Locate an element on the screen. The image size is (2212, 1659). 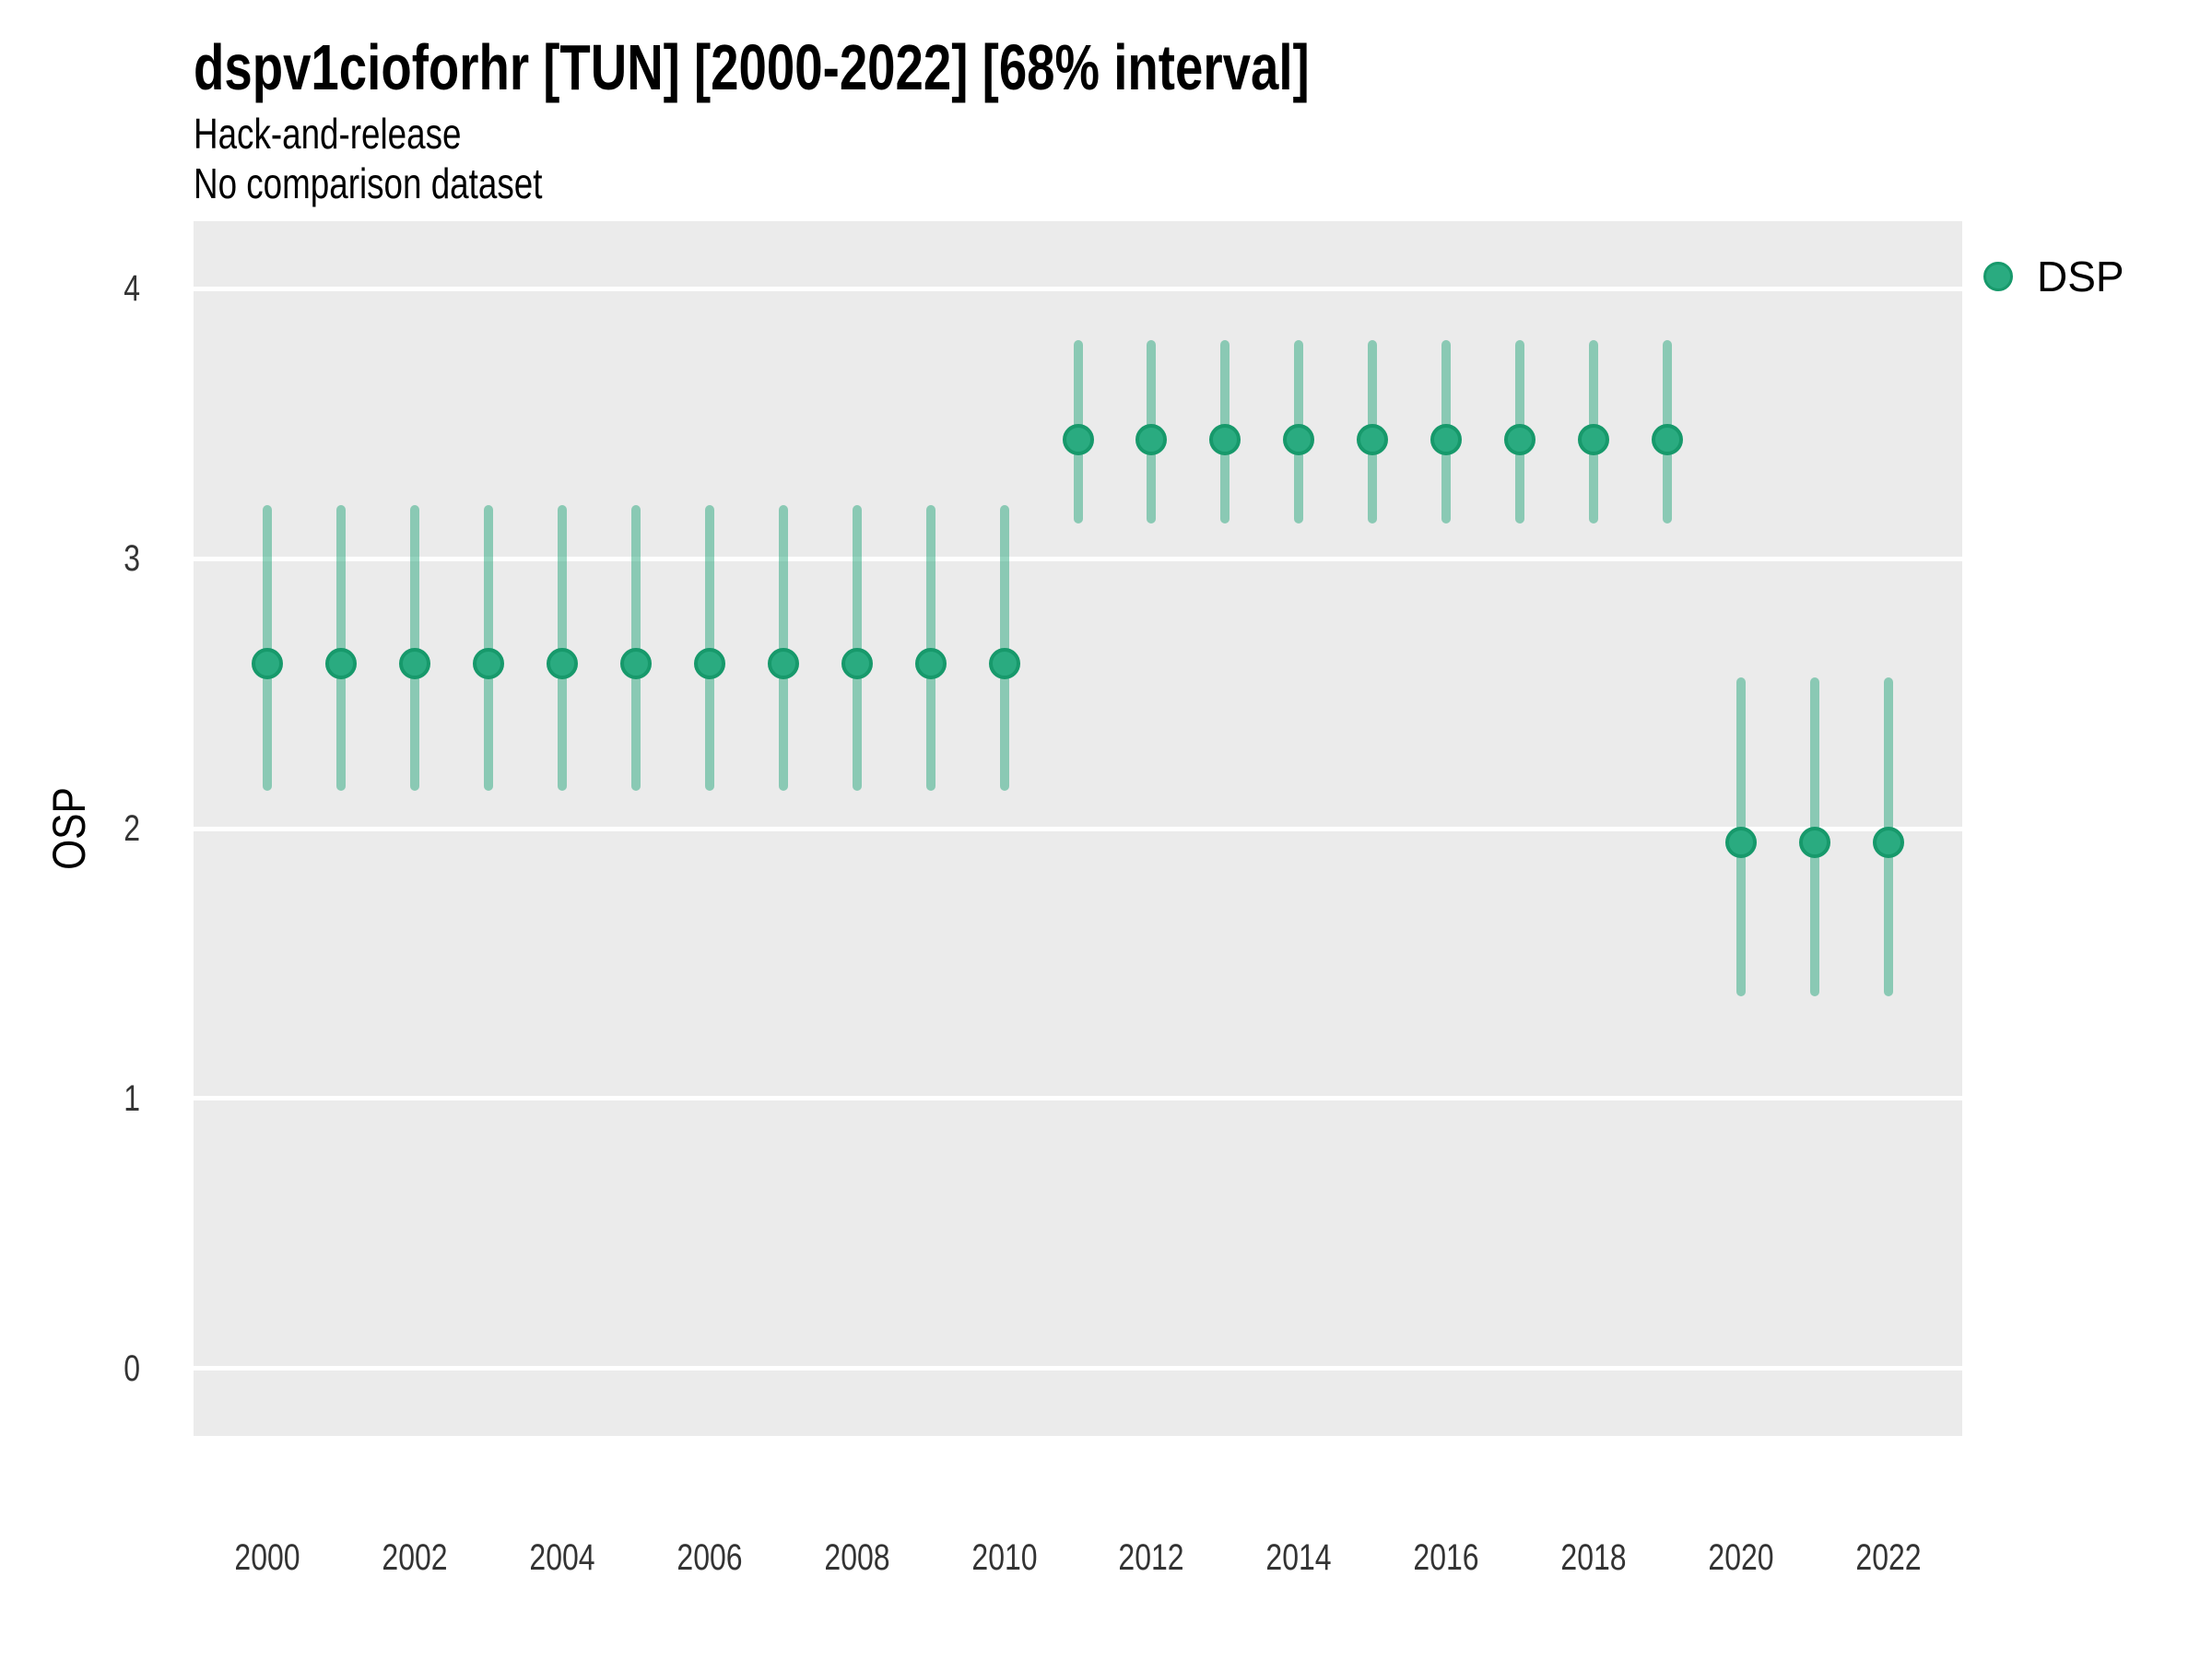
x-tick-label-2002: 2002 is located at coordinates (415, 1557).